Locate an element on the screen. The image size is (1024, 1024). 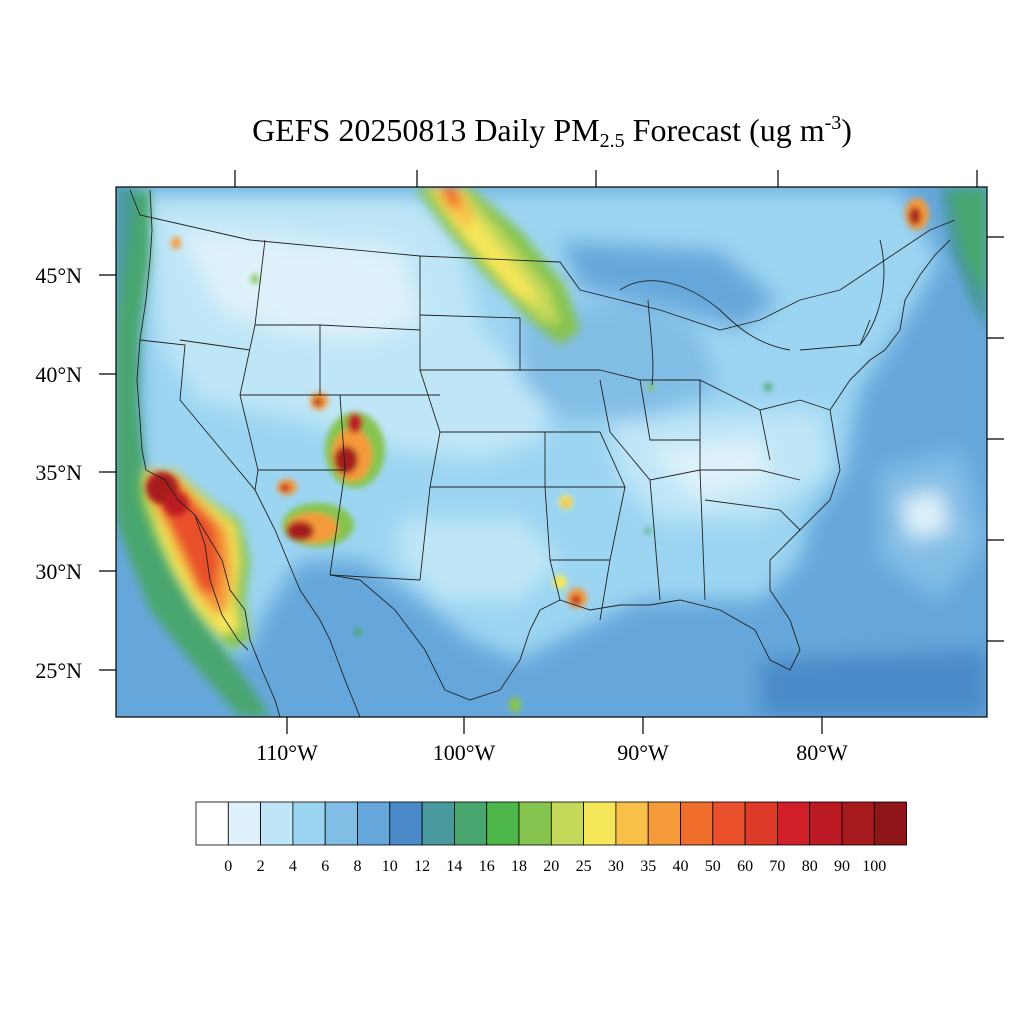
colorbar-label: 2 is located at coordinates (261, 866).